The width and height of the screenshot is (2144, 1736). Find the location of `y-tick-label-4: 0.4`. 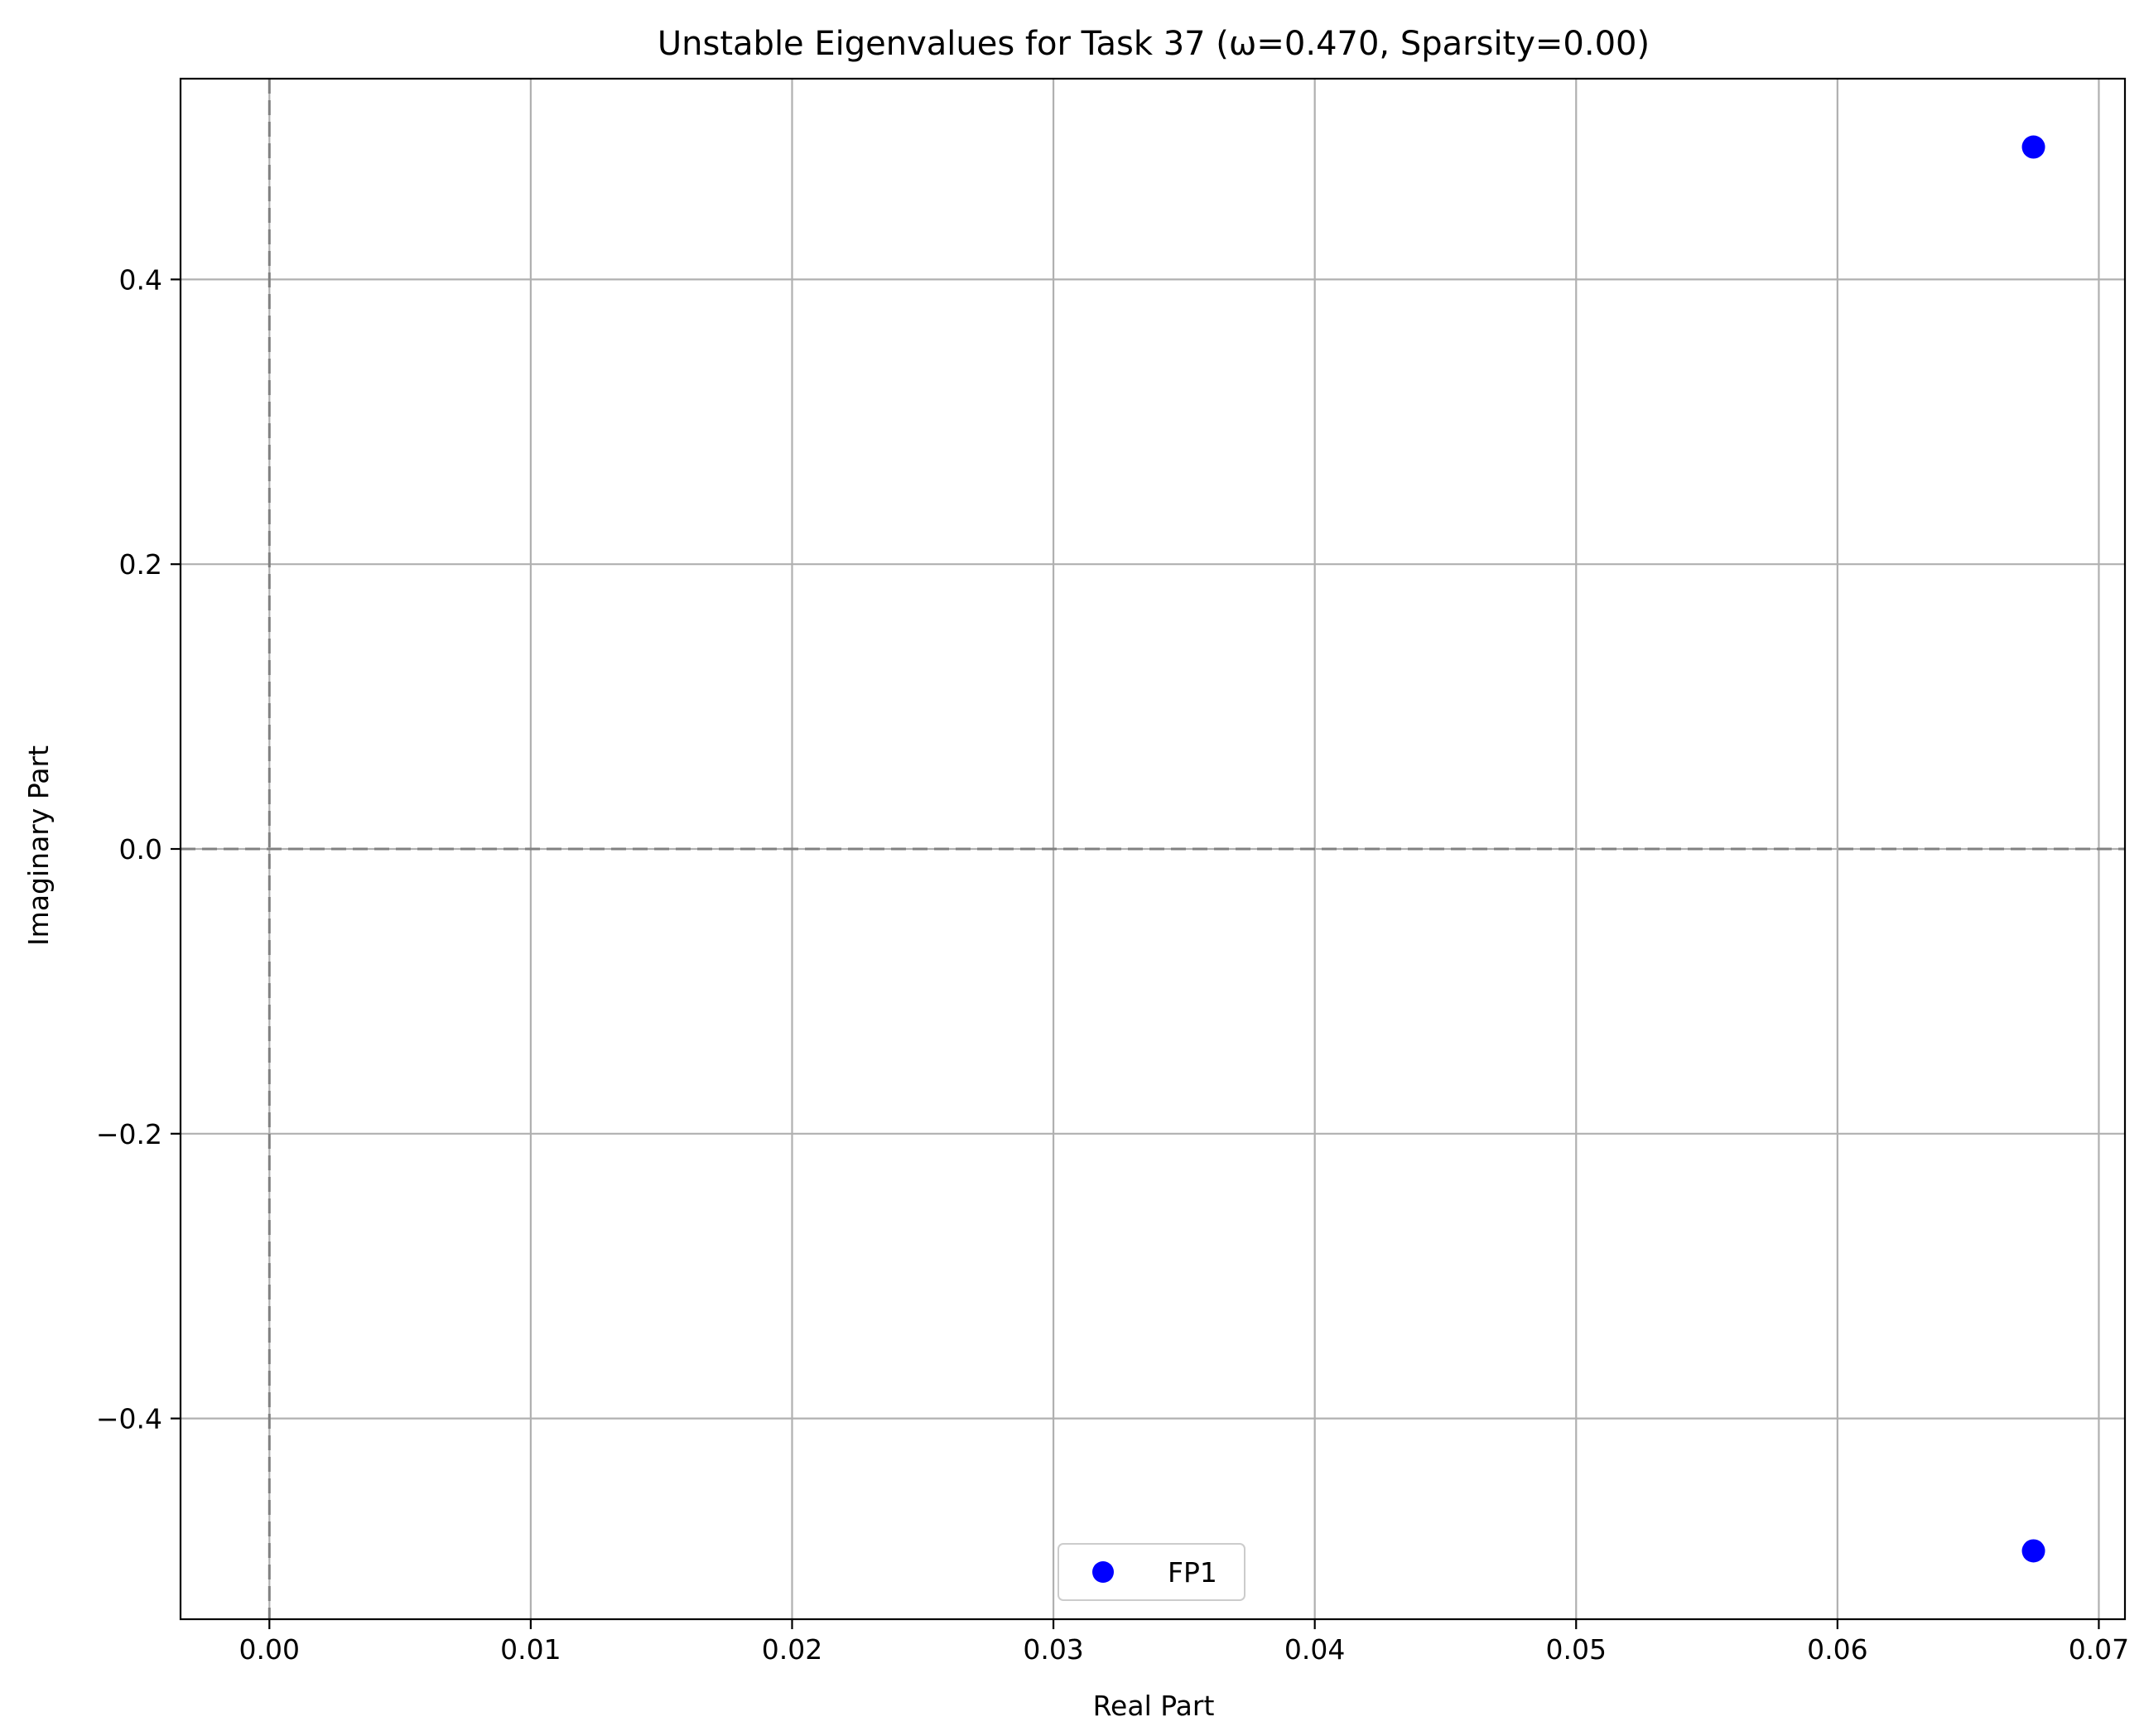

y-tick-label-4: 0.4 is located at coordinates (140, 280).